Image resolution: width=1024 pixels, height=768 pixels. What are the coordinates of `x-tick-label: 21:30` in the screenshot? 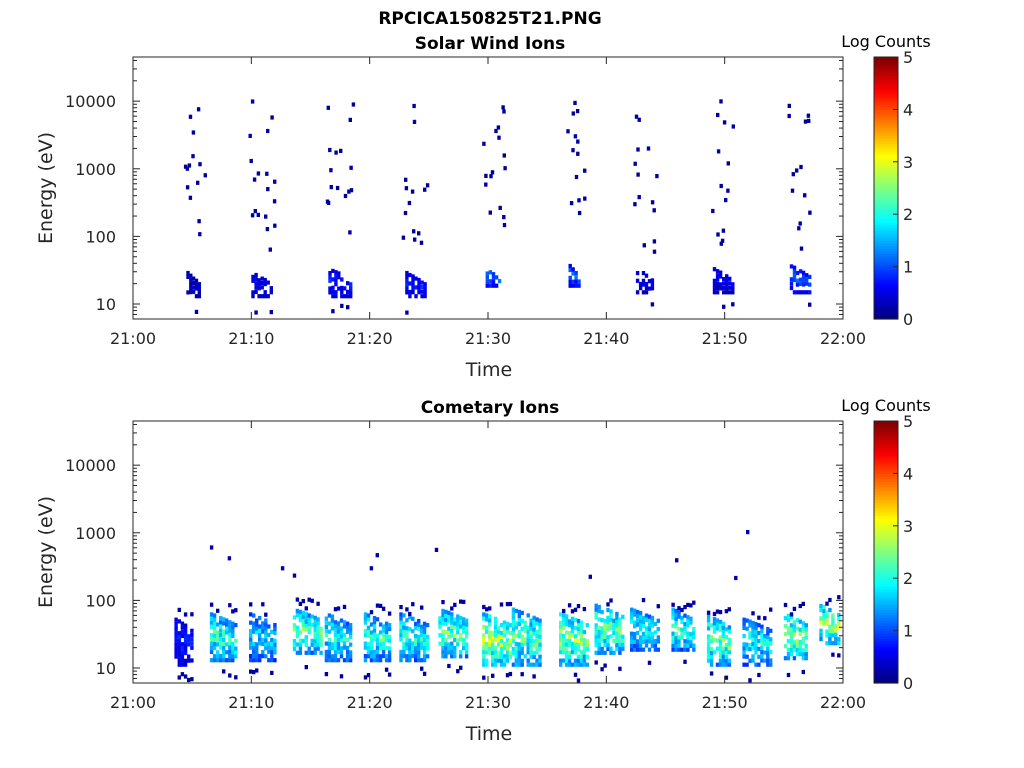 It's located at (488, 338).